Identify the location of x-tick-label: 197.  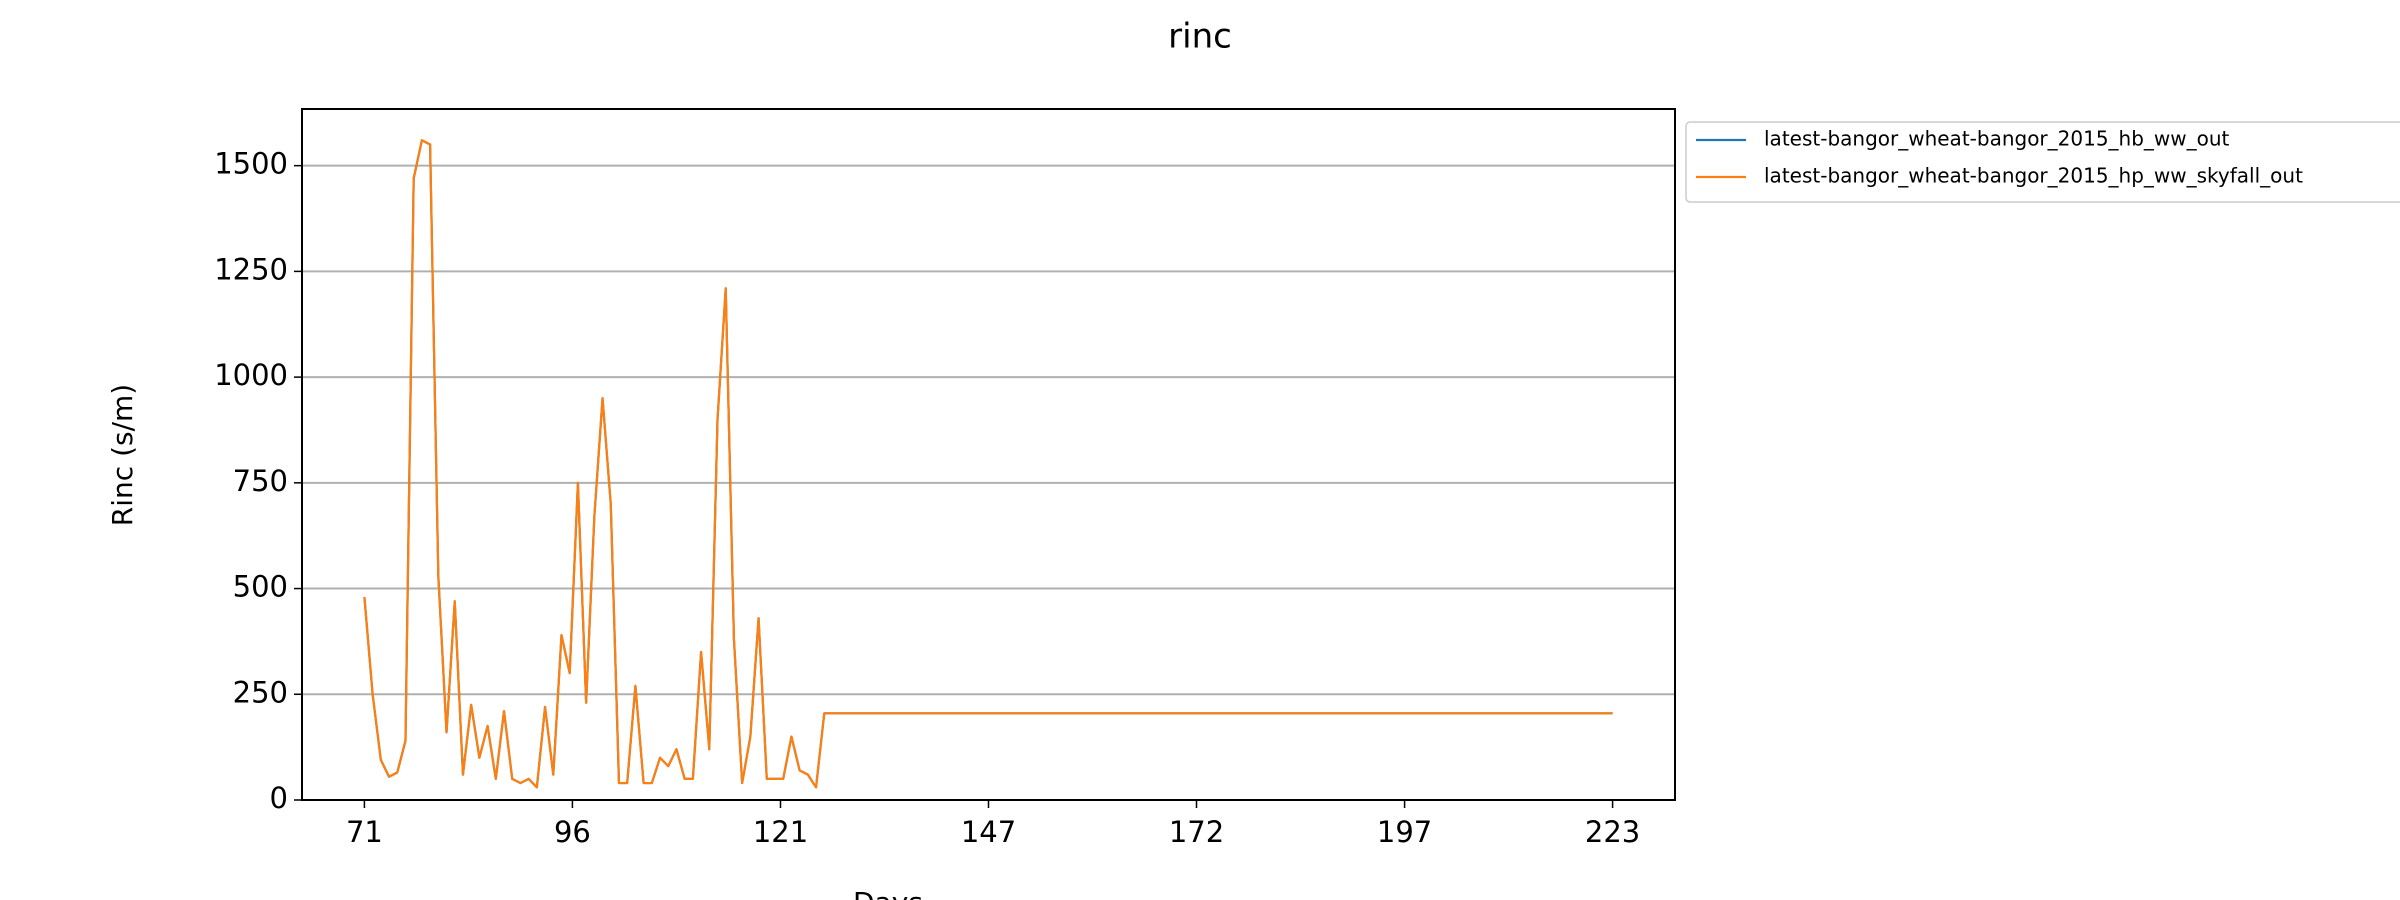
(1404, 832).